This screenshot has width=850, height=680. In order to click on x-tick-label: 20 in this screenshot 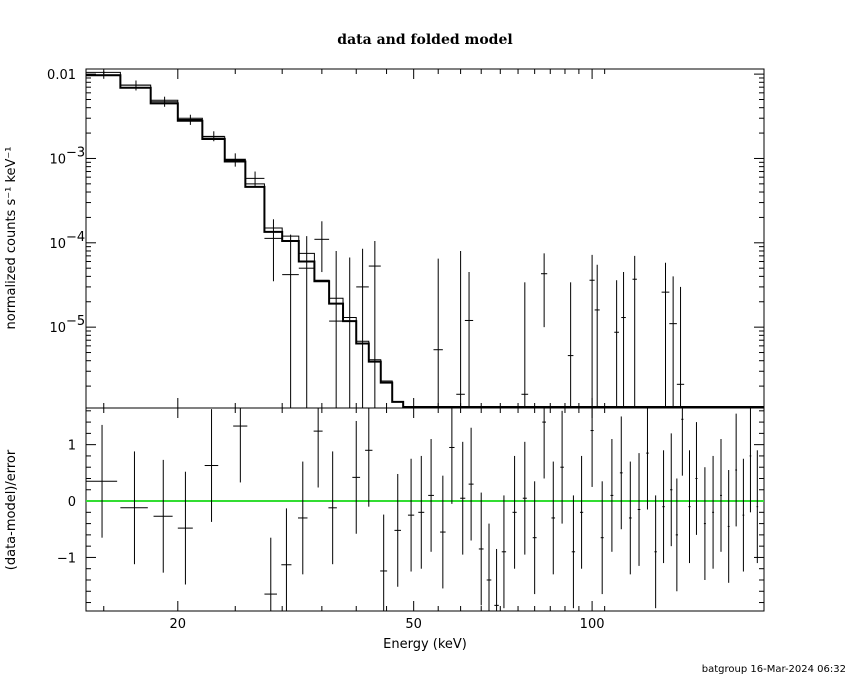, I will do `click(178, 624)`.